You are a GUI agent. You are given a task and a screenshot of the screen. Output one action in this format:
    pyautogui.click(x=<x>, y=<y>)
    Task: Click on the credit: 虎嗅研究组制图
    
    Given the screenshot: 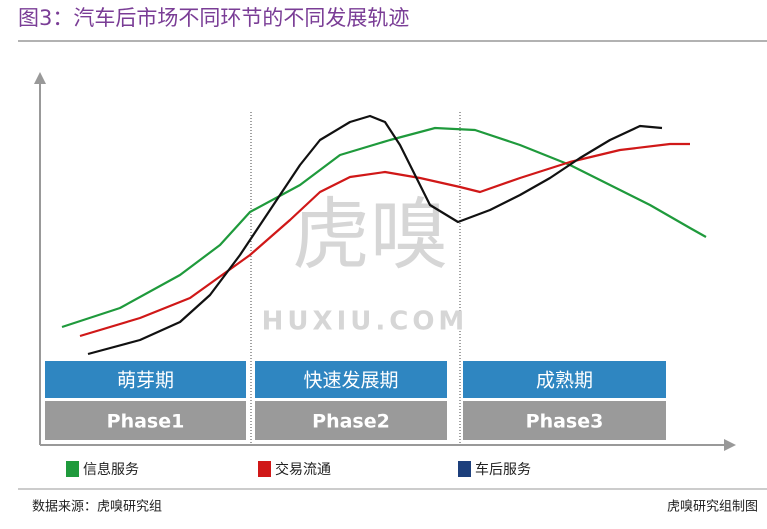 What is the action you would take?
    pyautogui.click(x=712, y=507)
    